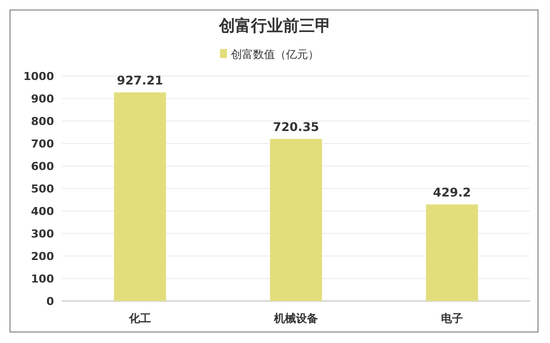 The height and width of the screenshot is (343, 550). Describe the element at coordinates (42, 211) in the screenshot. I see `y-tick-label: 400` at that location.